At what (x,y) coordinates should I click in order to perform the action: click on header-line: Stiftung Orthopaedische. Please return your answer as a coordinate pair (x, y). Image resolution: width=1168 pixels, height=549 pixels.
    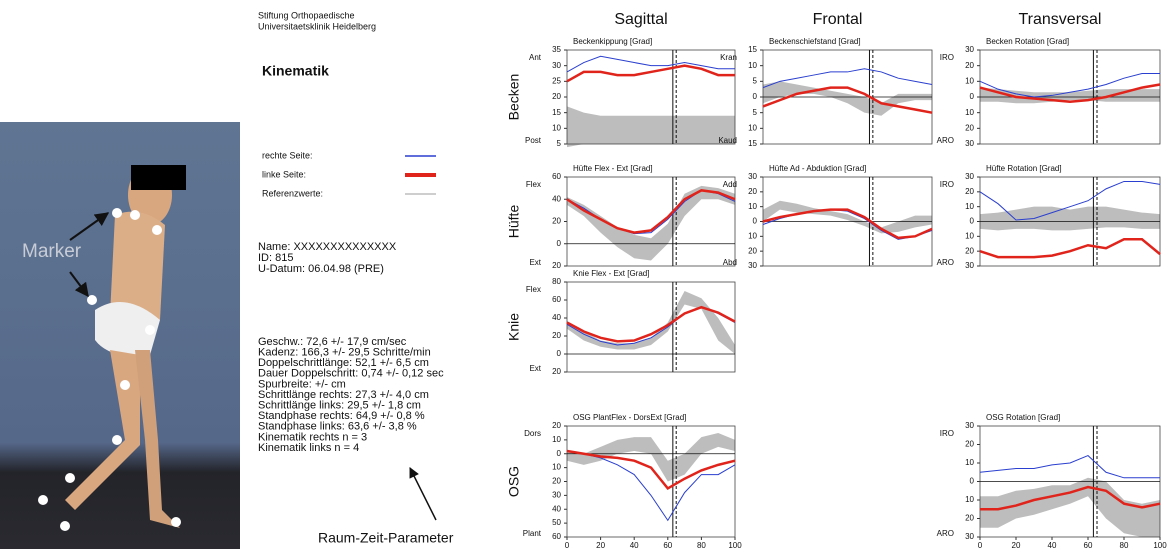
    Looking at the image, I should click on (306, 15).